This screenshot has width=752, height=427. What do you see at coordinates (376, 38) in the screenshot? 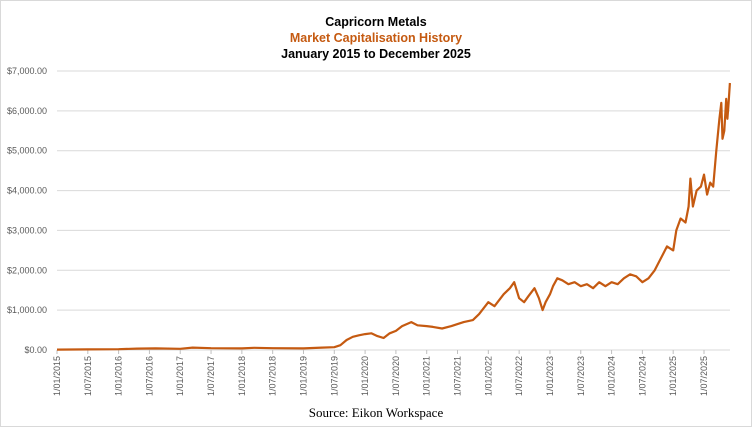
I see `chart-subtitle: Market Capitalisation History` at bounding box center [376, 38].